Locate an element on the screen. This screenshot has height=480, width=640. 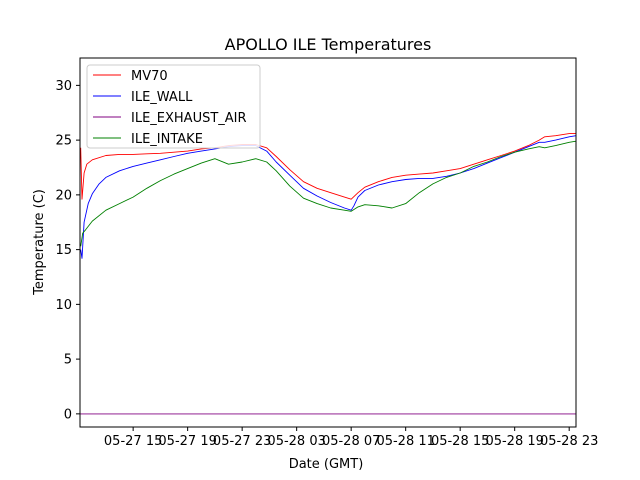
x-tick-label: 05-28 23 is located at coordinates (569, 441).